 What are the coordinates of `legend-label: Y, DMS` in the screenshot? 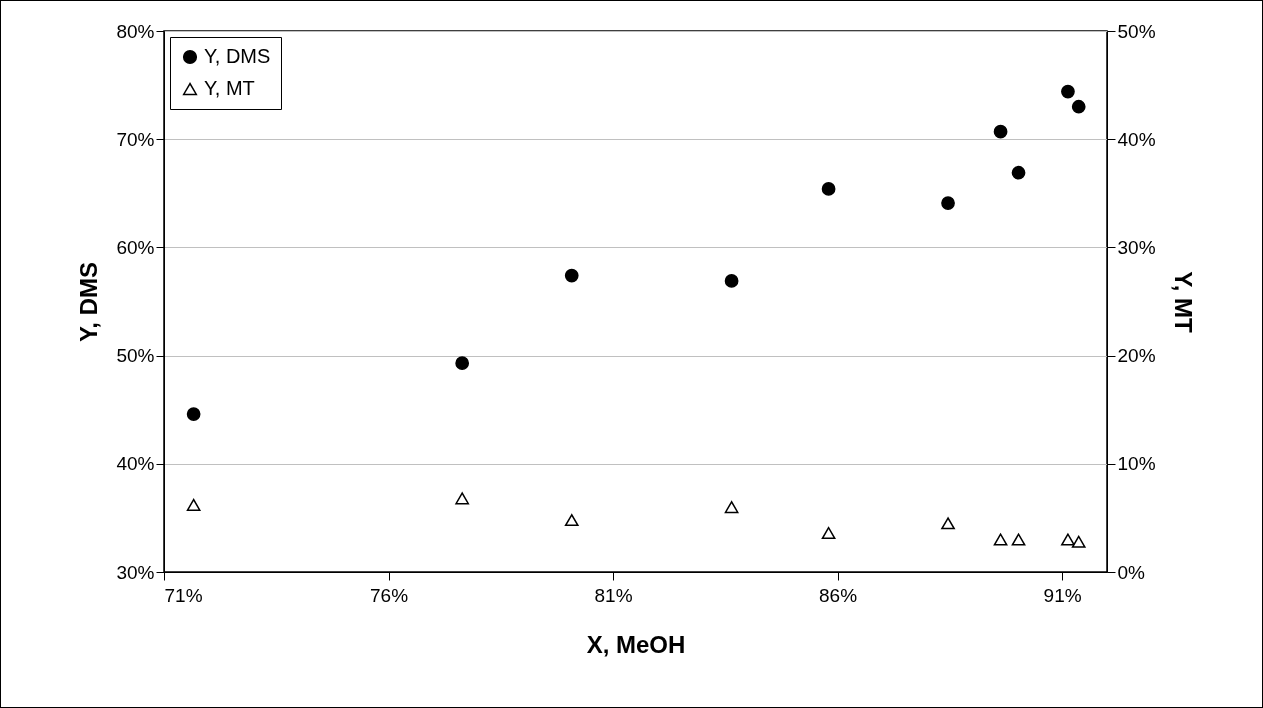 It's located at (237, 56).